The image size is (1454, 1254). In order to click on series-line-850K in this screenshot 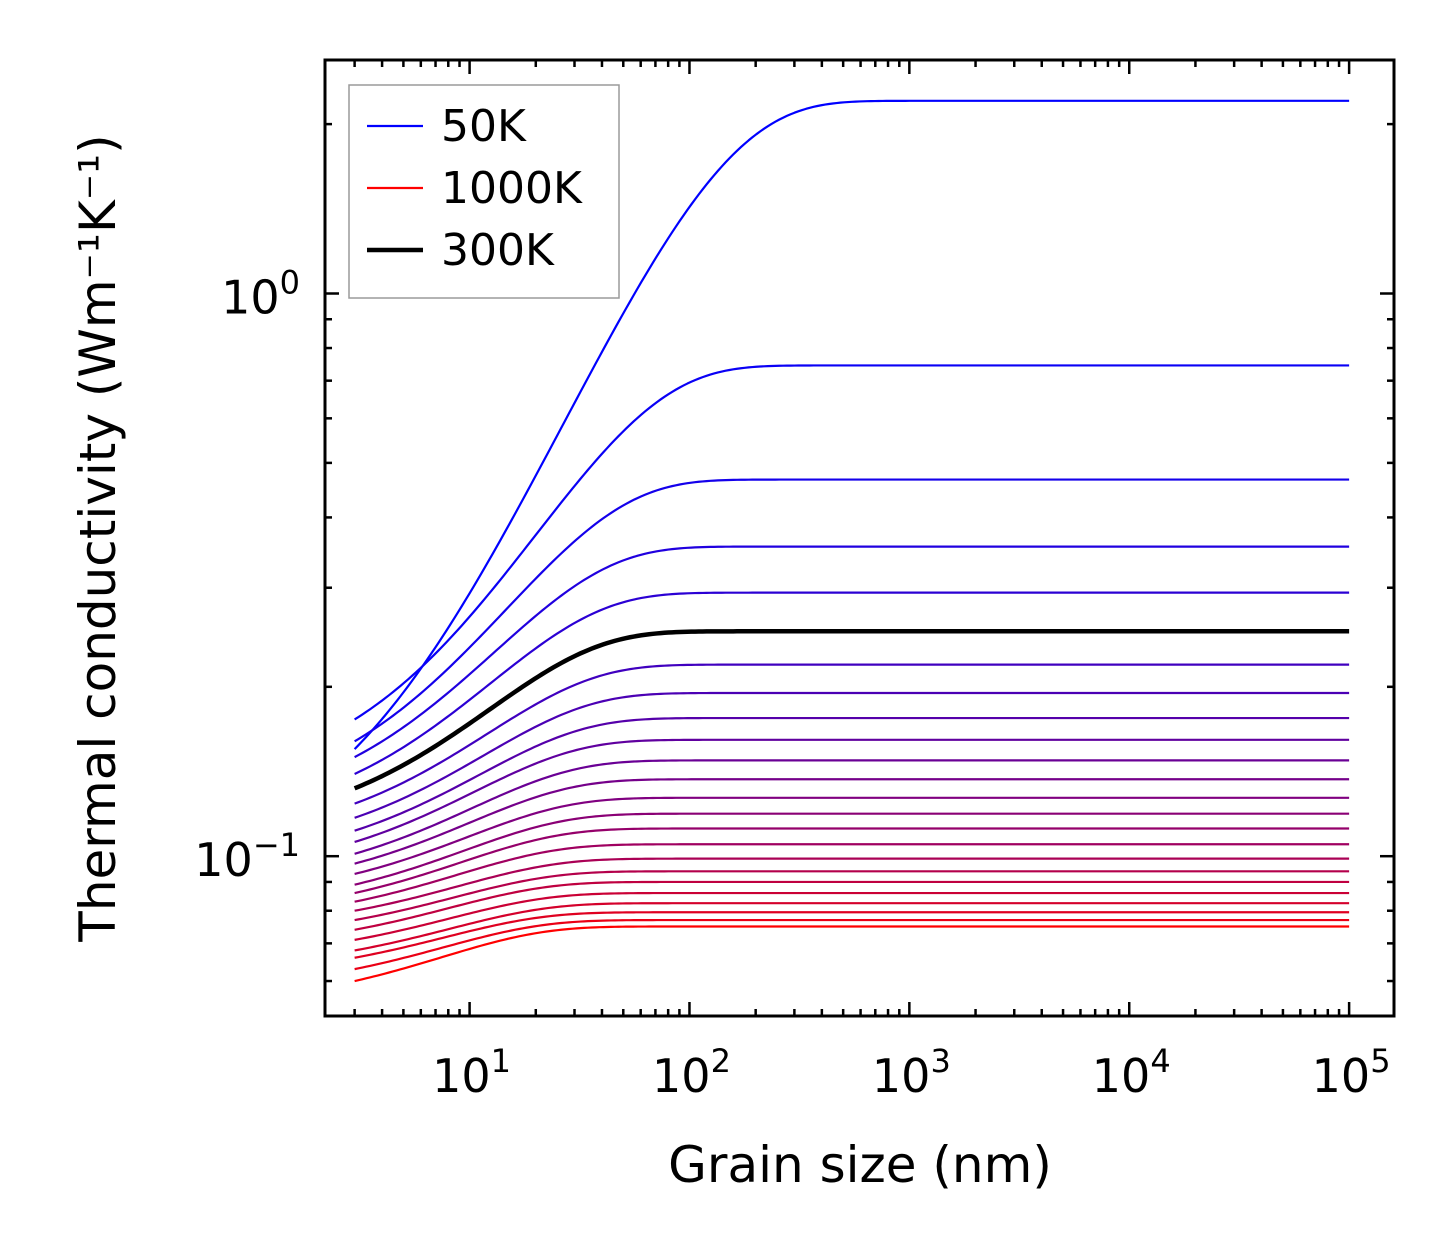, I will do `click(852, 884)`.